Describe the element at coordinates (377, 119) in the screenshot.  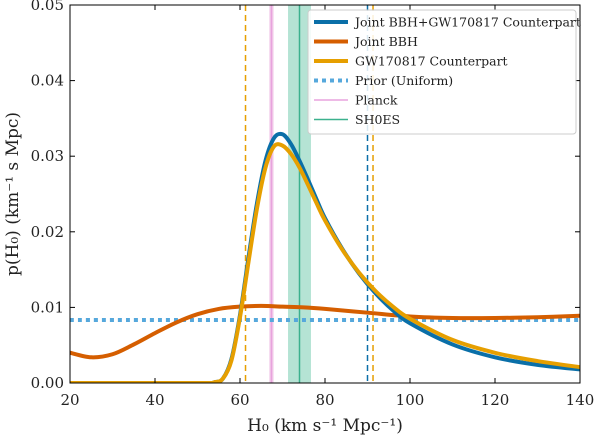
I see `legend-label-5: SH0ES` at that location.